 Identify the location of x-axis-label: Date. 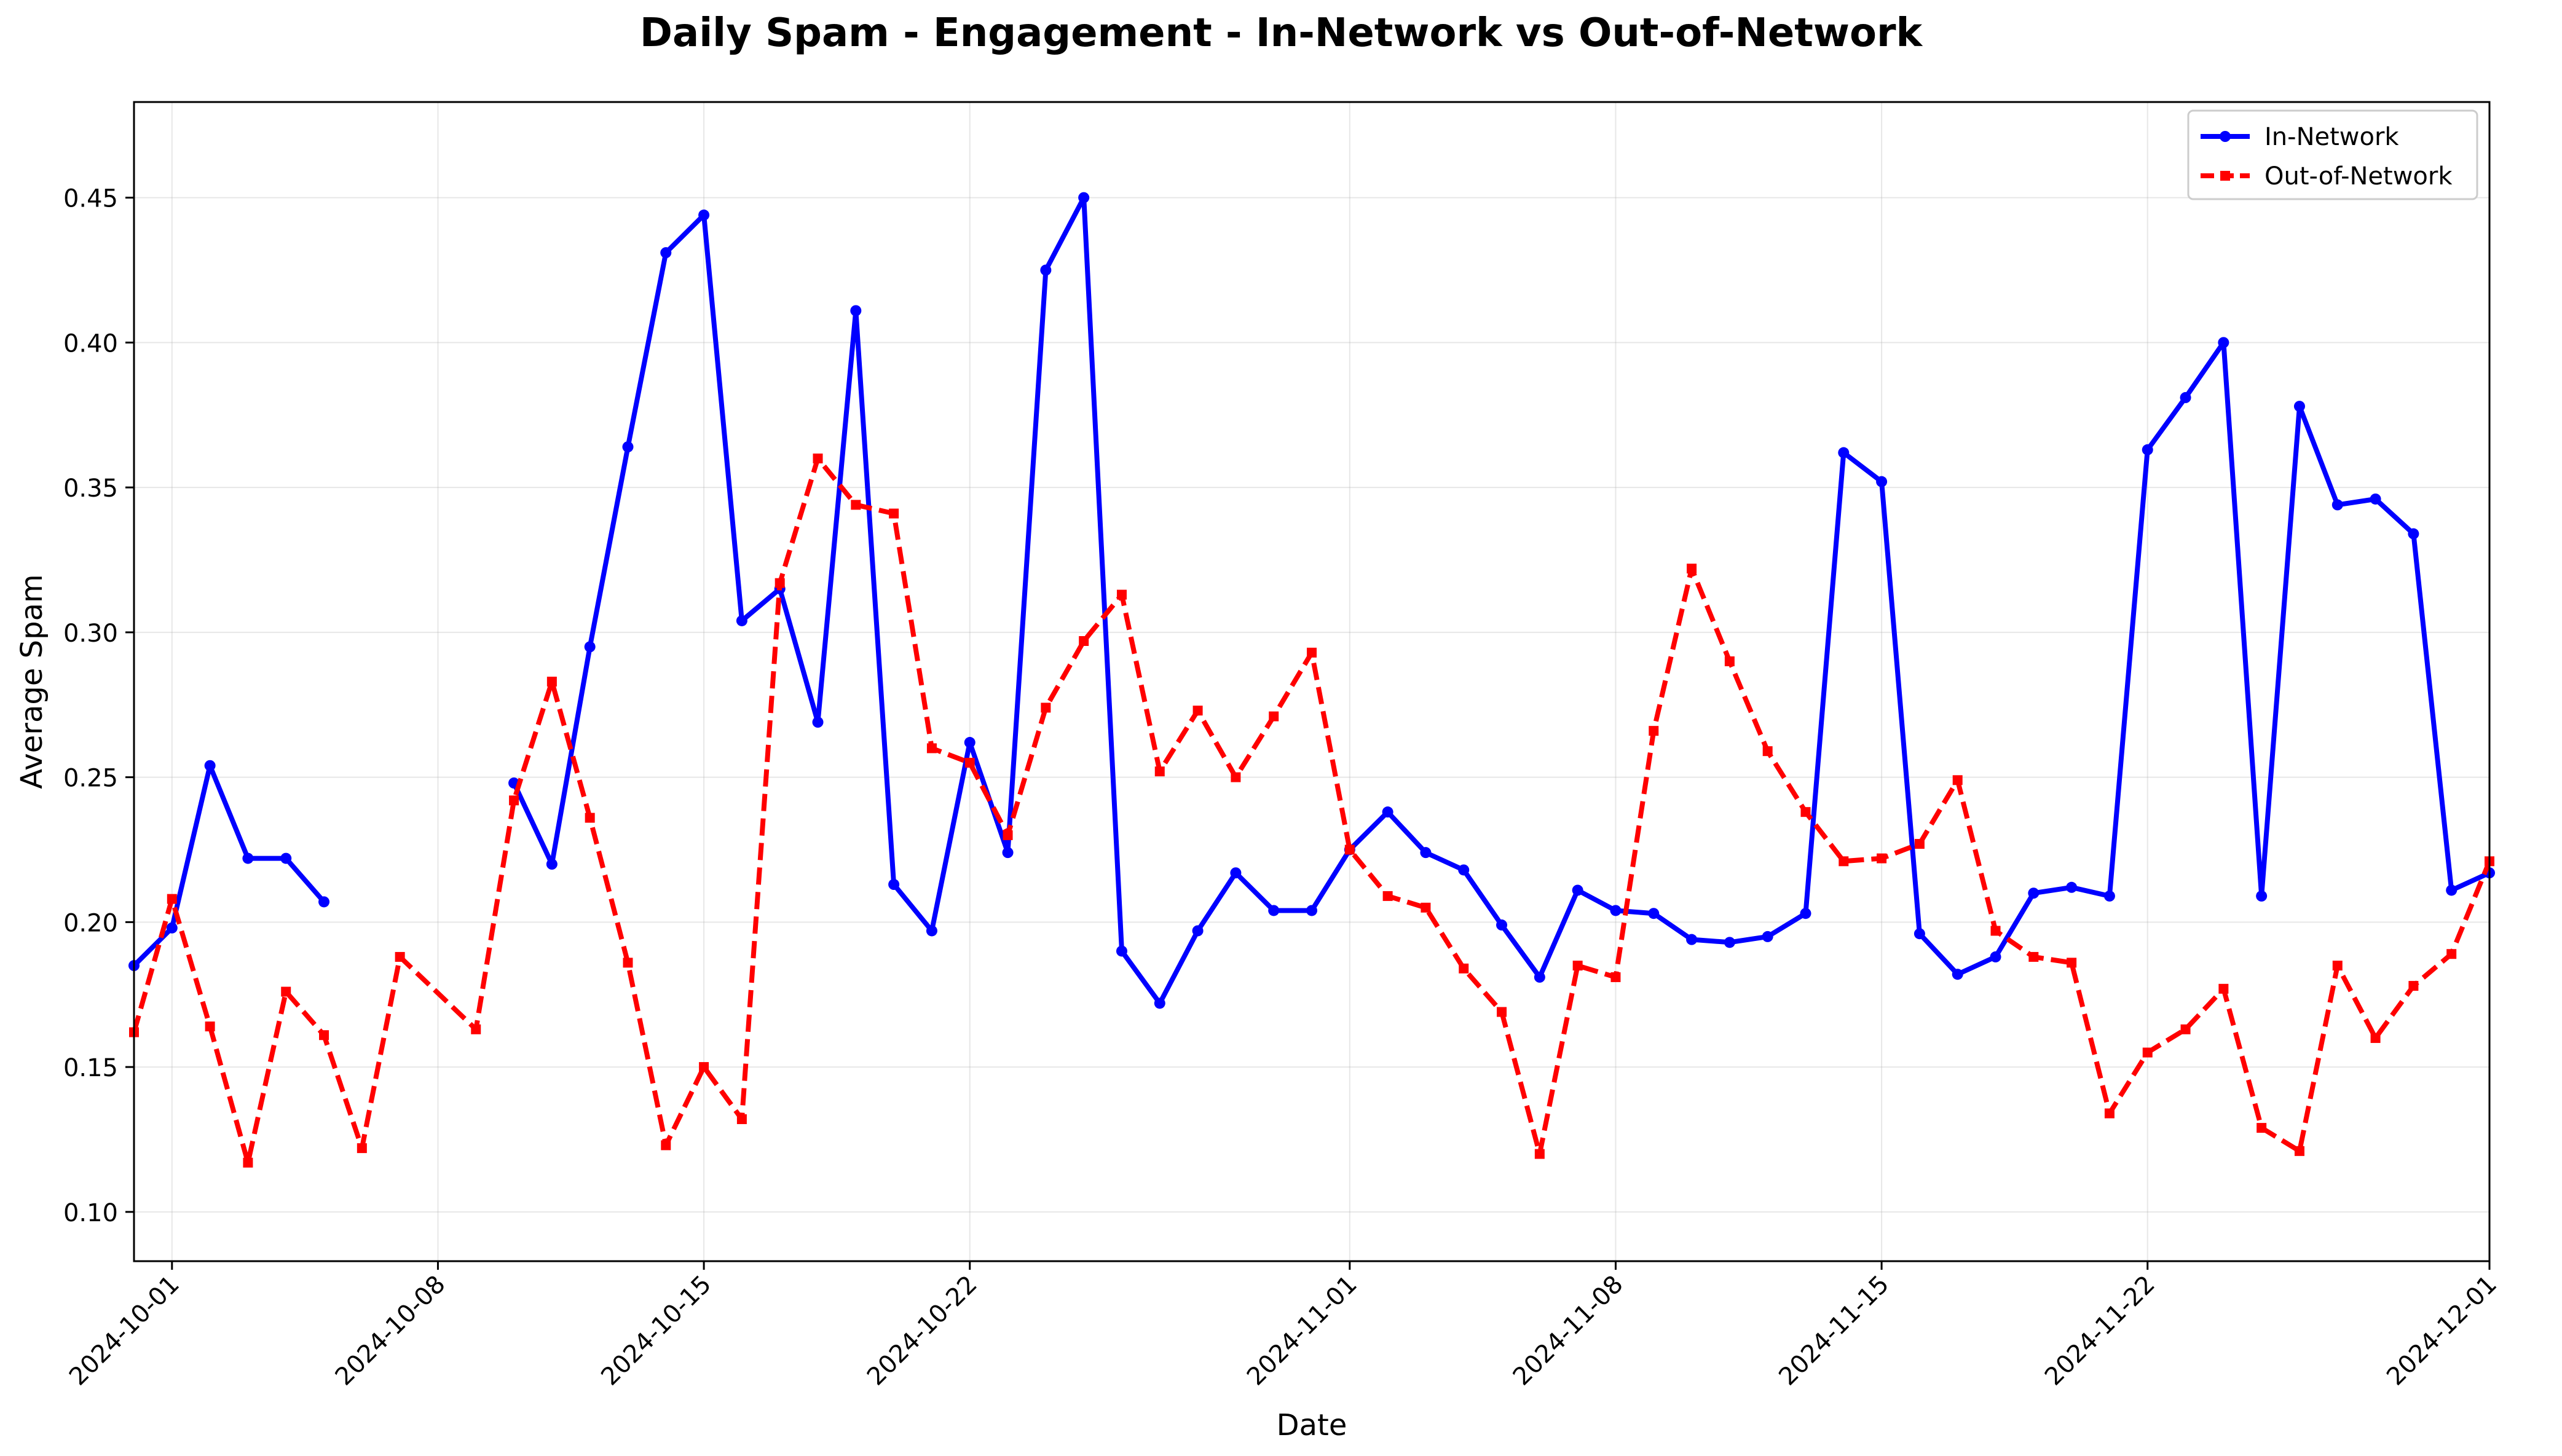
(1312, 1425).